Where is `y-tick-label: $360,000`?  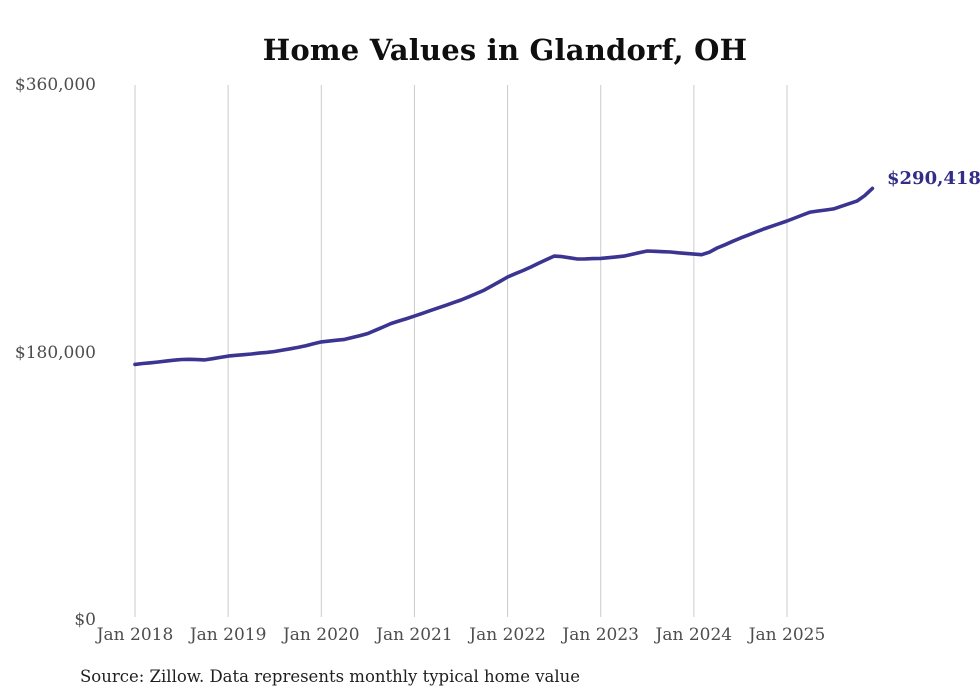
y-tick-label: $360,000 is located at coordinates (55, 85).